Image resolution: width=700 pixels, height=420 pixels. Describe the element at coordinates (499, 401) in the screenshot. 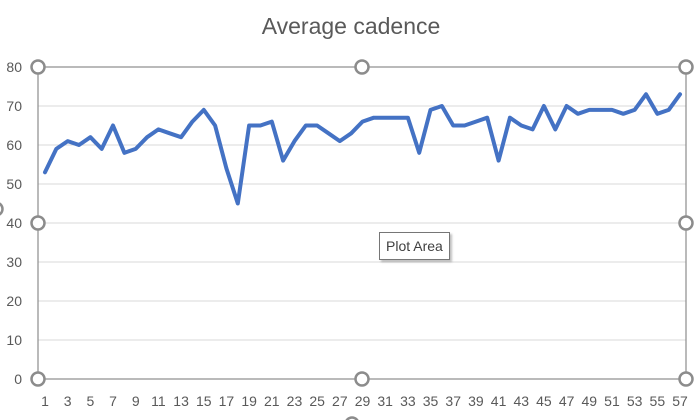

I see `x-tick-label: 41` at that location.